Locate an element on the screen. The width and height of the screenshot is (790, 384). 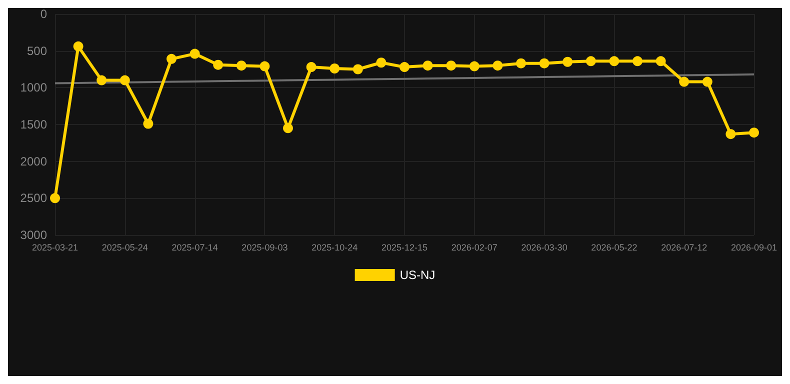
y-tick-label: 2500 is located at coordinates (34, 198).